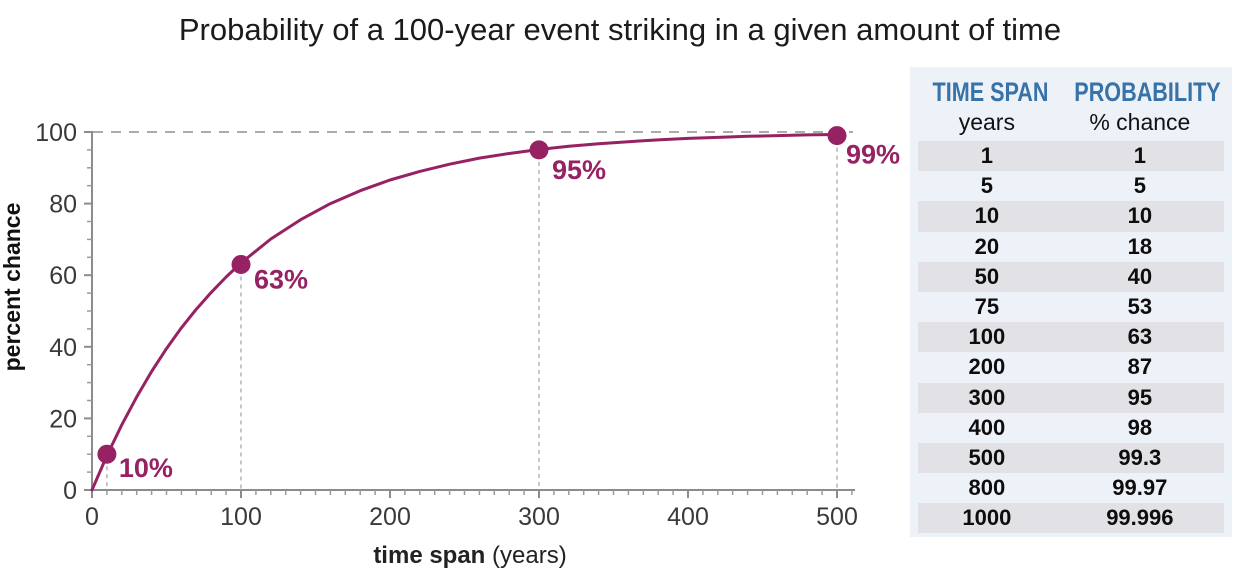  What do you see at coordinates (579, 170) in the screenshot?
I see `data-point-label: 95%` at bounding box center [579, 170].